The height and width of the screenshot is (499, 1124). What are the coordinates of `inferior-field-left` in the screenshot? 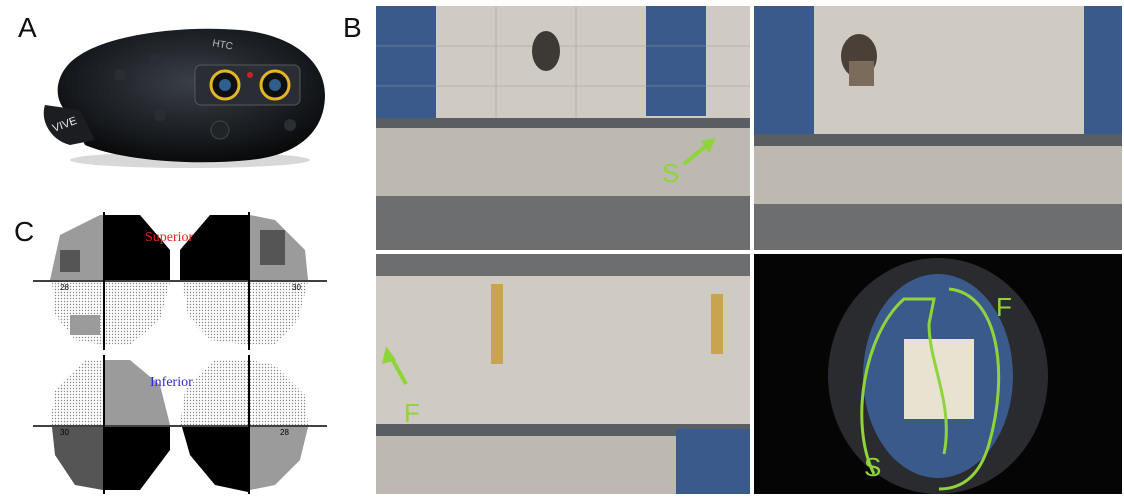 It's located at (110, 425).